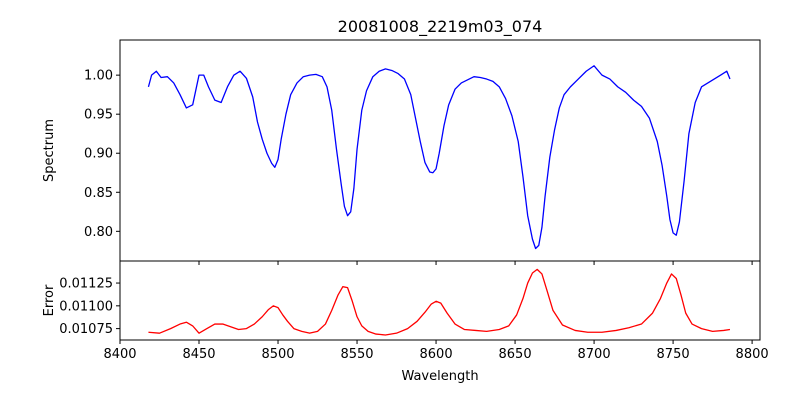 This screenshot has width=800, height=400. I want to click on spectrum-y-axis-label: Spectrum, so click(49, 150).